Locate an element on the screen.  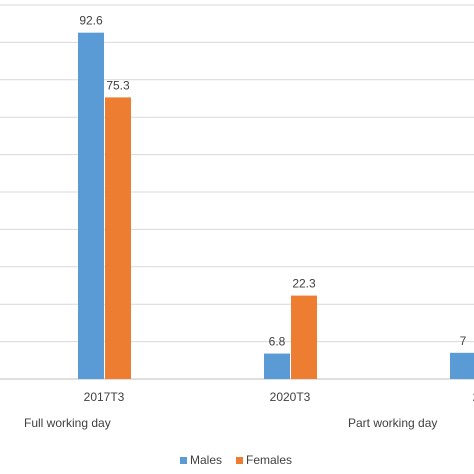
data-label: 6.8 is located at coordinates (277, 342).